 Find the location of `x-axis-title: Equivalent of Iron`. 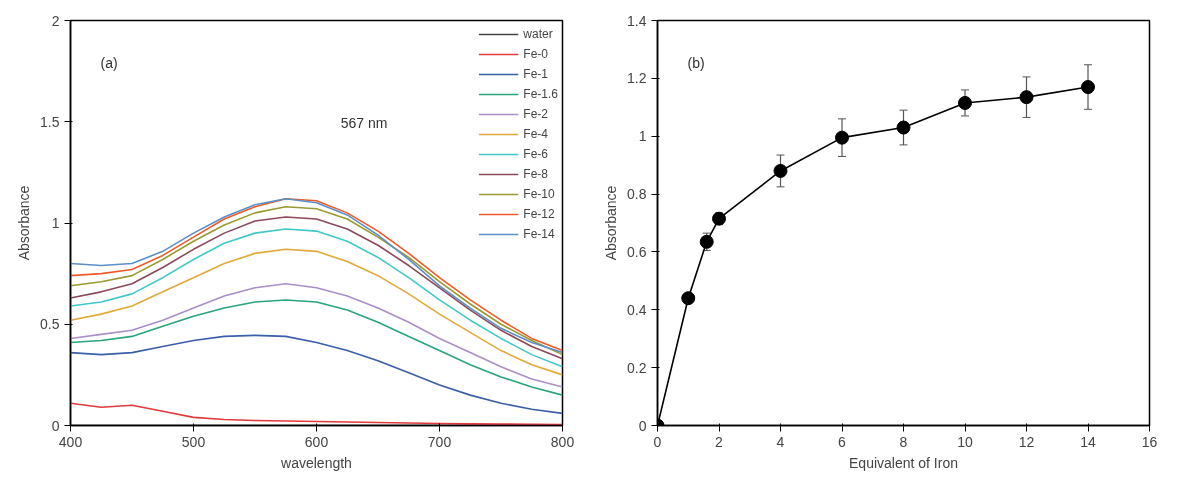

x-axis-title: Equivalent of Iron is located at coordinates (903, 462).